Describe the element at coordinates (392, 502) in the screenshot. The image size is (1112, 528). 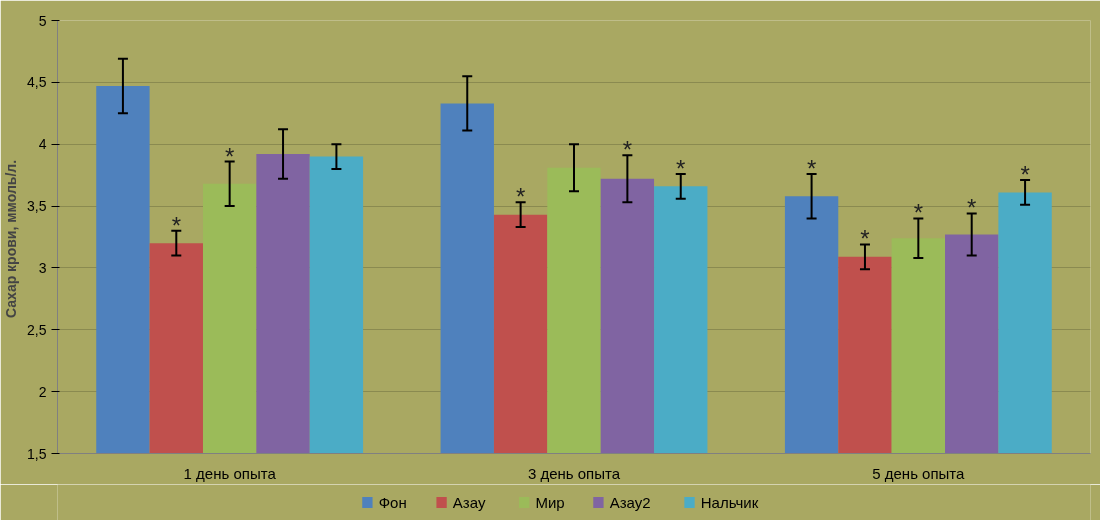
I see `legend-label: Фон` at that location.